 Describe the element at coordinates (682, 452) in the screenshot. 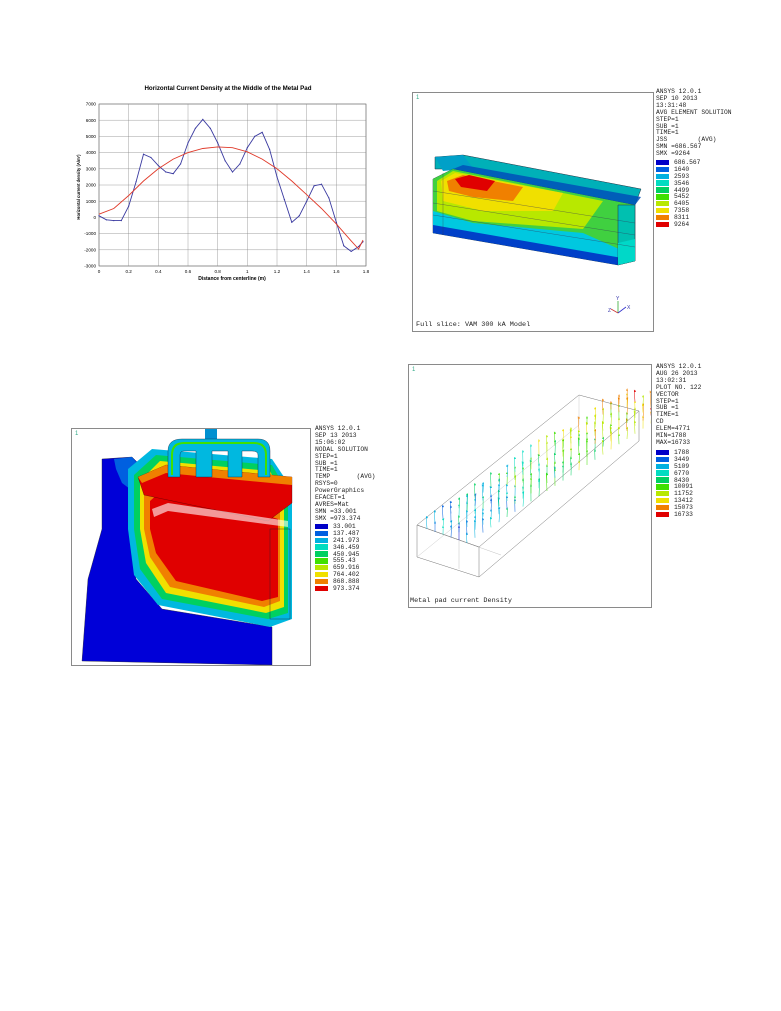

I see `legend-label: 1788` at that location.